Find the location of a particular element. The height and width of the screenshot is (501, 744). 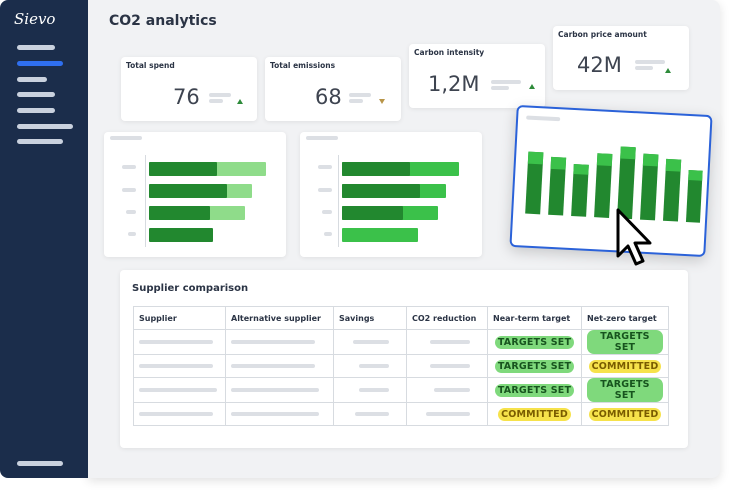

column-header: Savings is located at coordinates (370, 318).